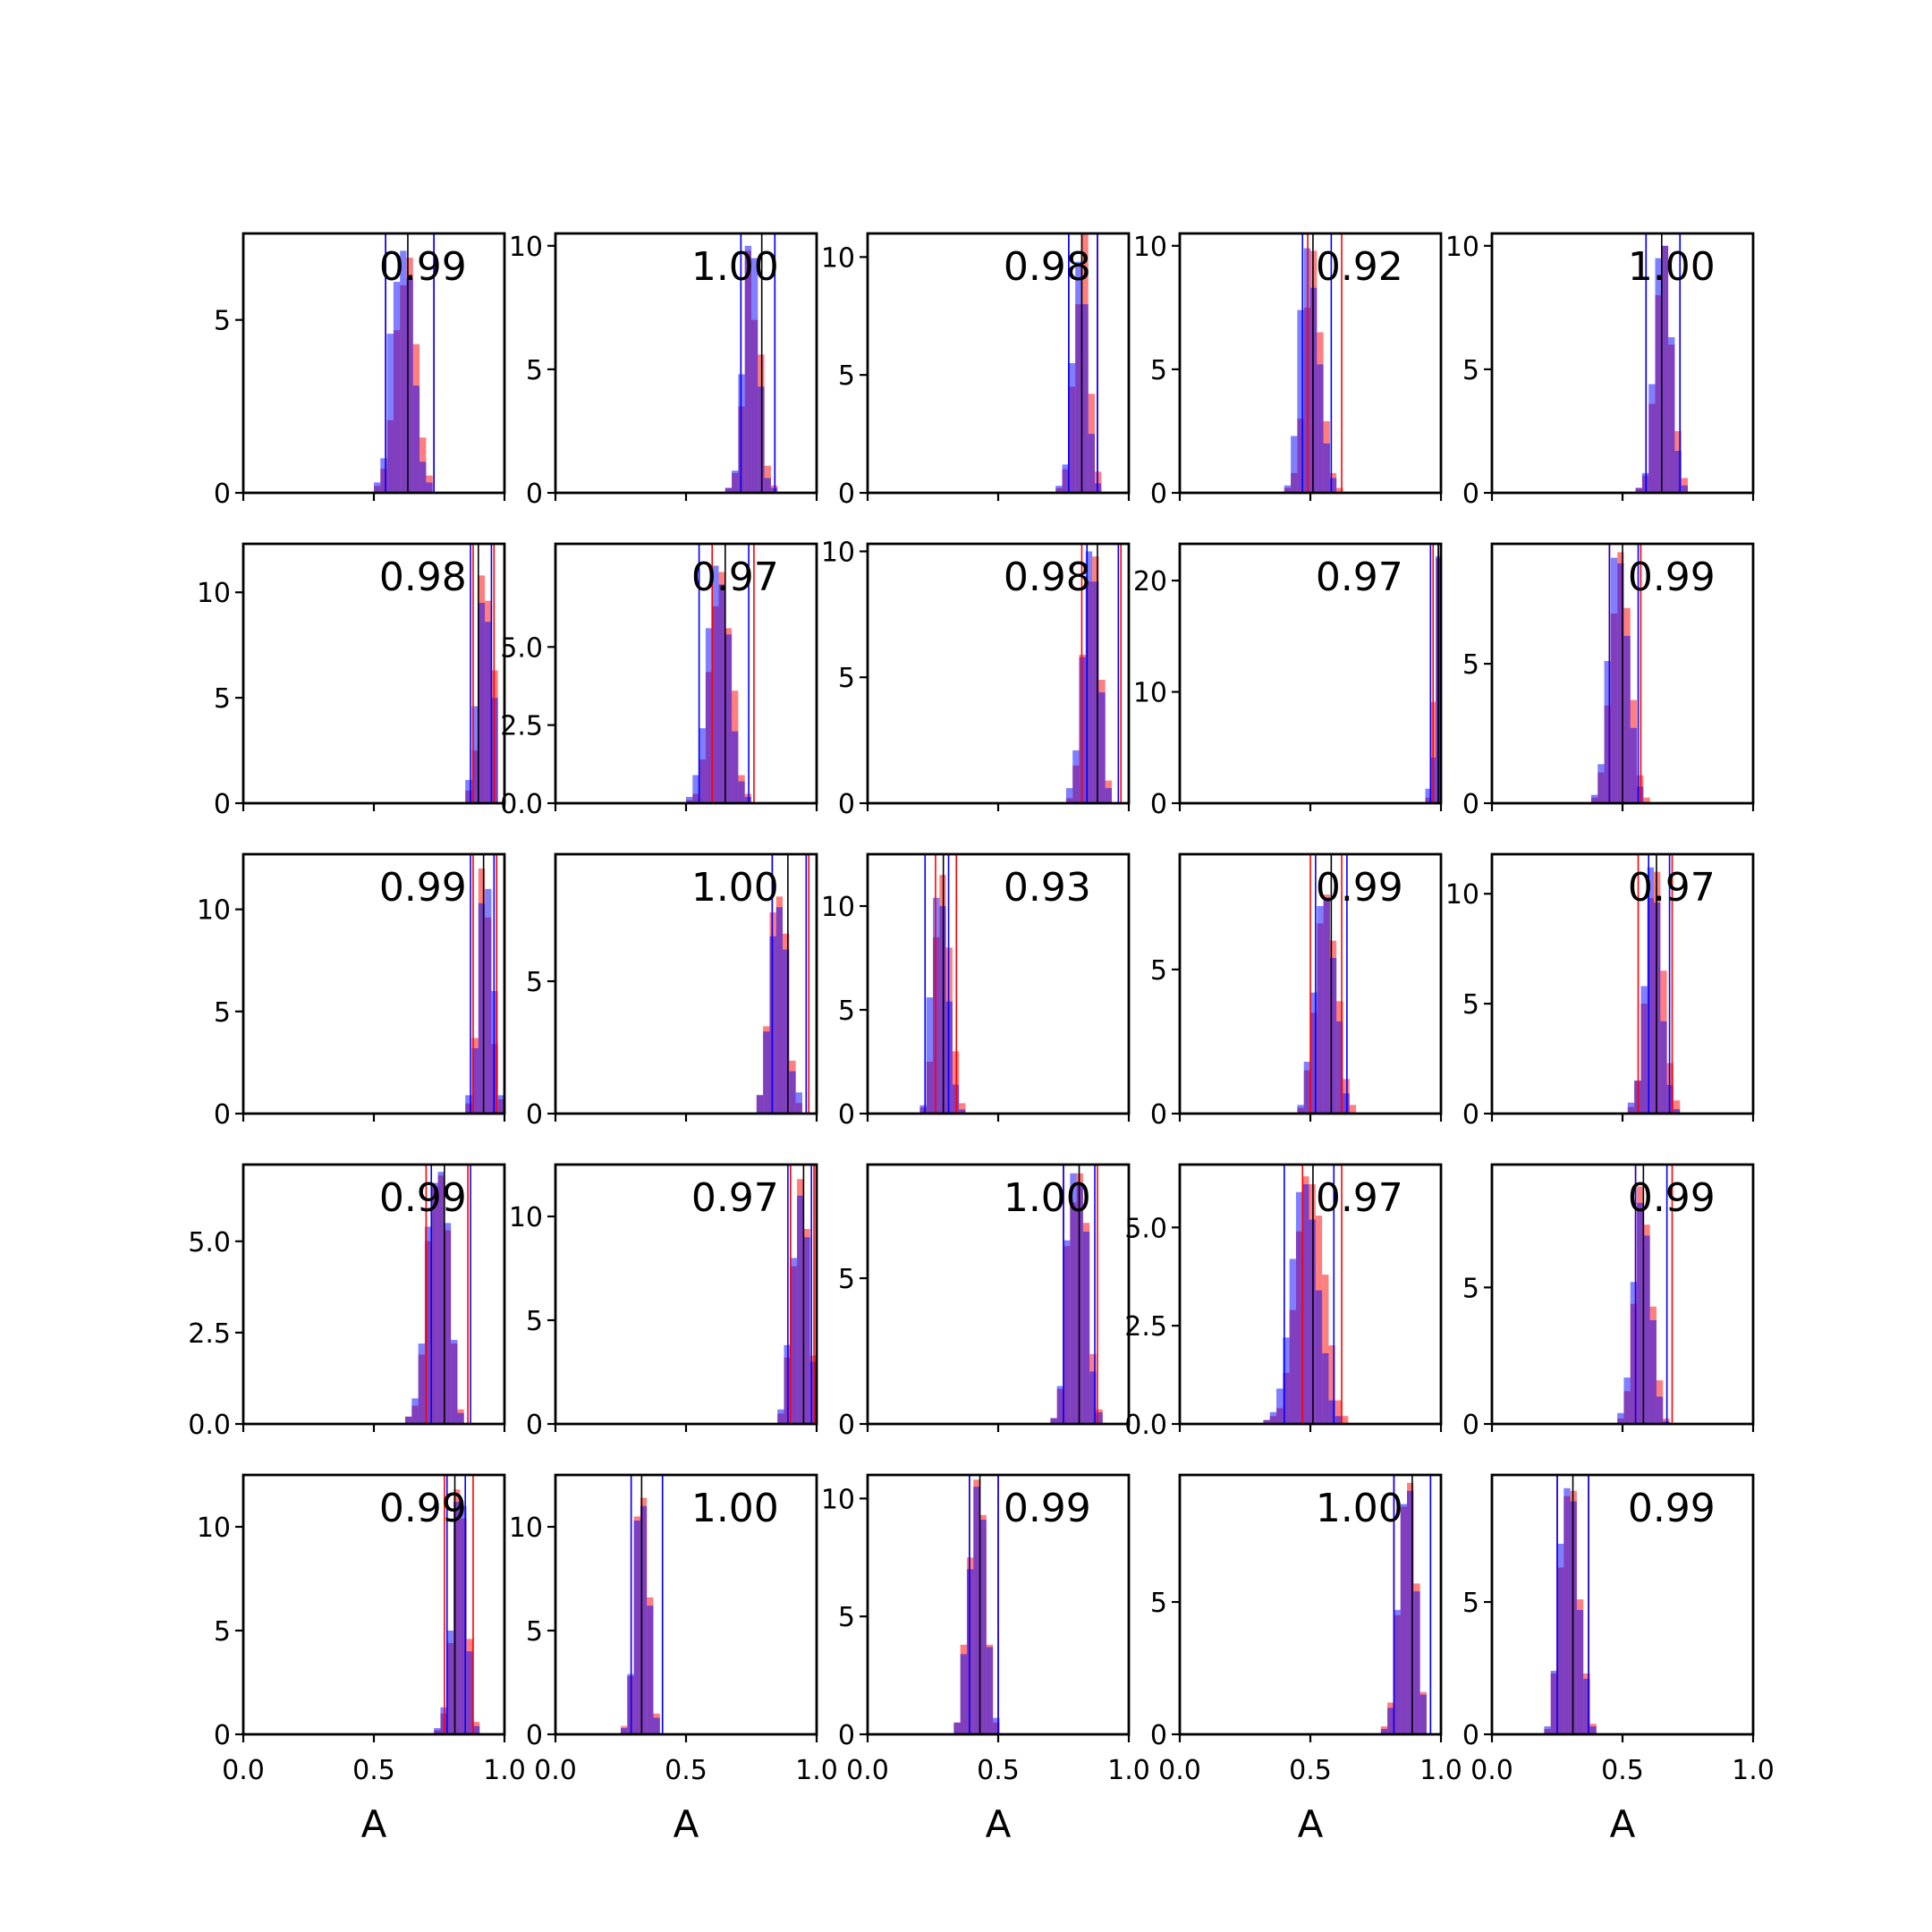 The width and height of the screenshot is (1932, 1932). I want to click on histogram-panel: 0 5 0.0 0.5 1.0 0.99 A, so click(1618, 1659).